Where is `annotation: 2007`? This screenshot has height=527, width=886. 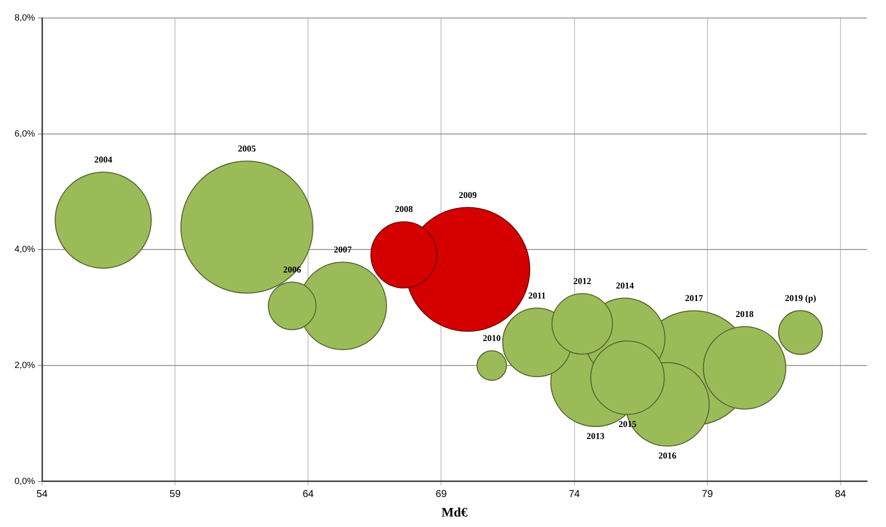
annotation: 2007 is located at coordinates (343, 249).